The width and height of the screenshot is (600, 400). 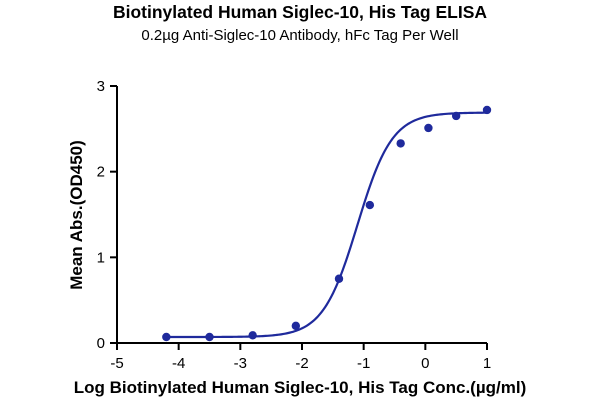 I want to click on x-tick-label: -4, so click(x=178, y=363).